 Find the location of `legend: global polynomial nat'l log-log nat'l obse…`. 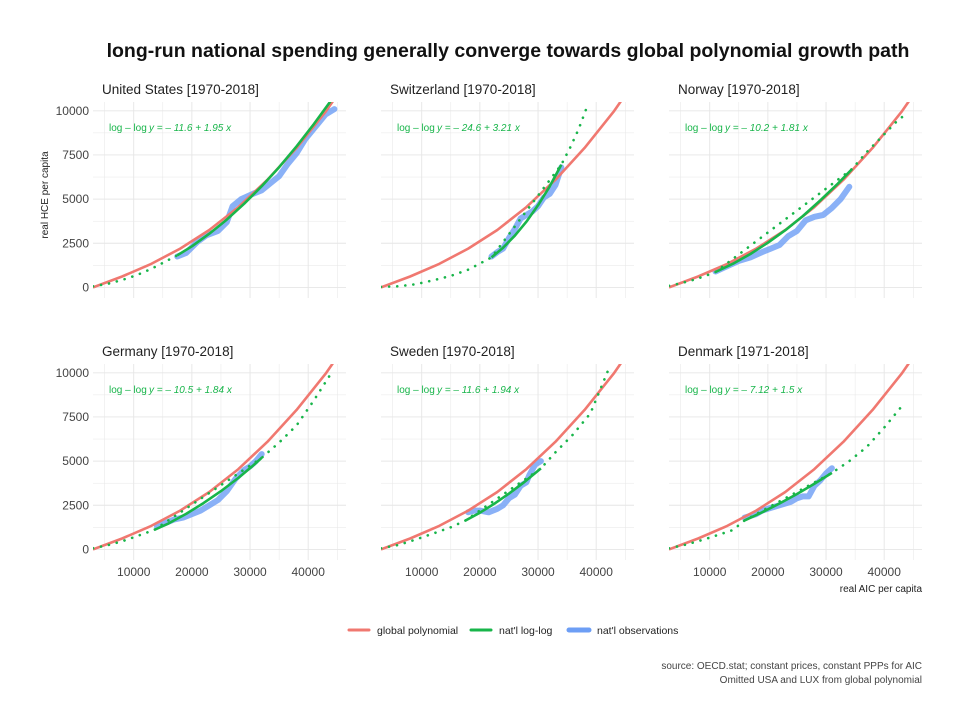

legend: global polynomial nat'l log-log nat'l obse… is located at coordinates (512, 631).